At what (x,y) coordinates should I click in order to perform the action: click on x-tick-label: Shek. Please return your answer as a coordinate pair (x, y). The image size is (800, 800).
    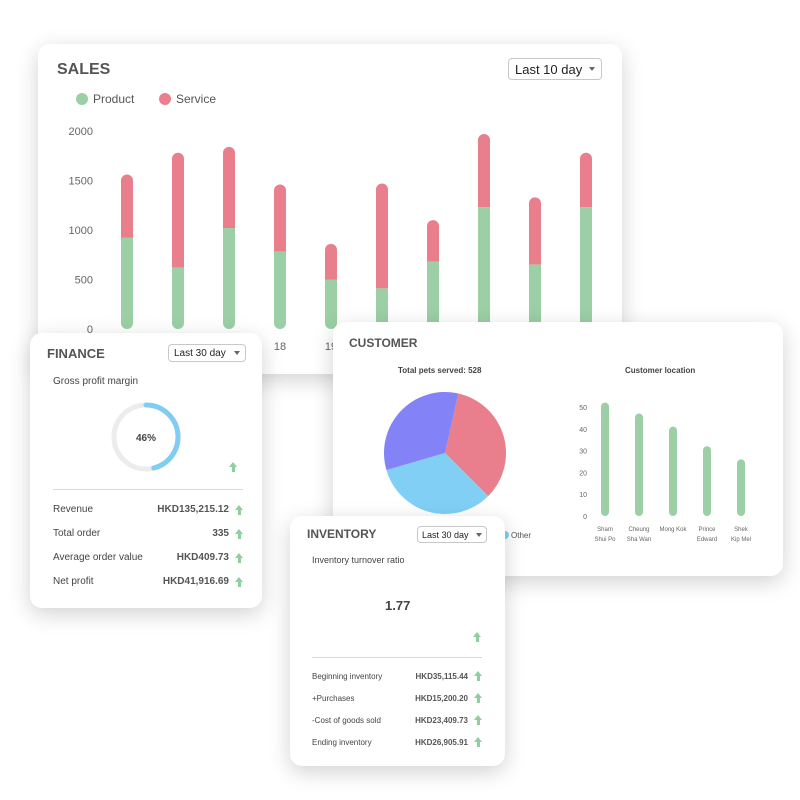
    Looking at the image, I should click on (741, 530).